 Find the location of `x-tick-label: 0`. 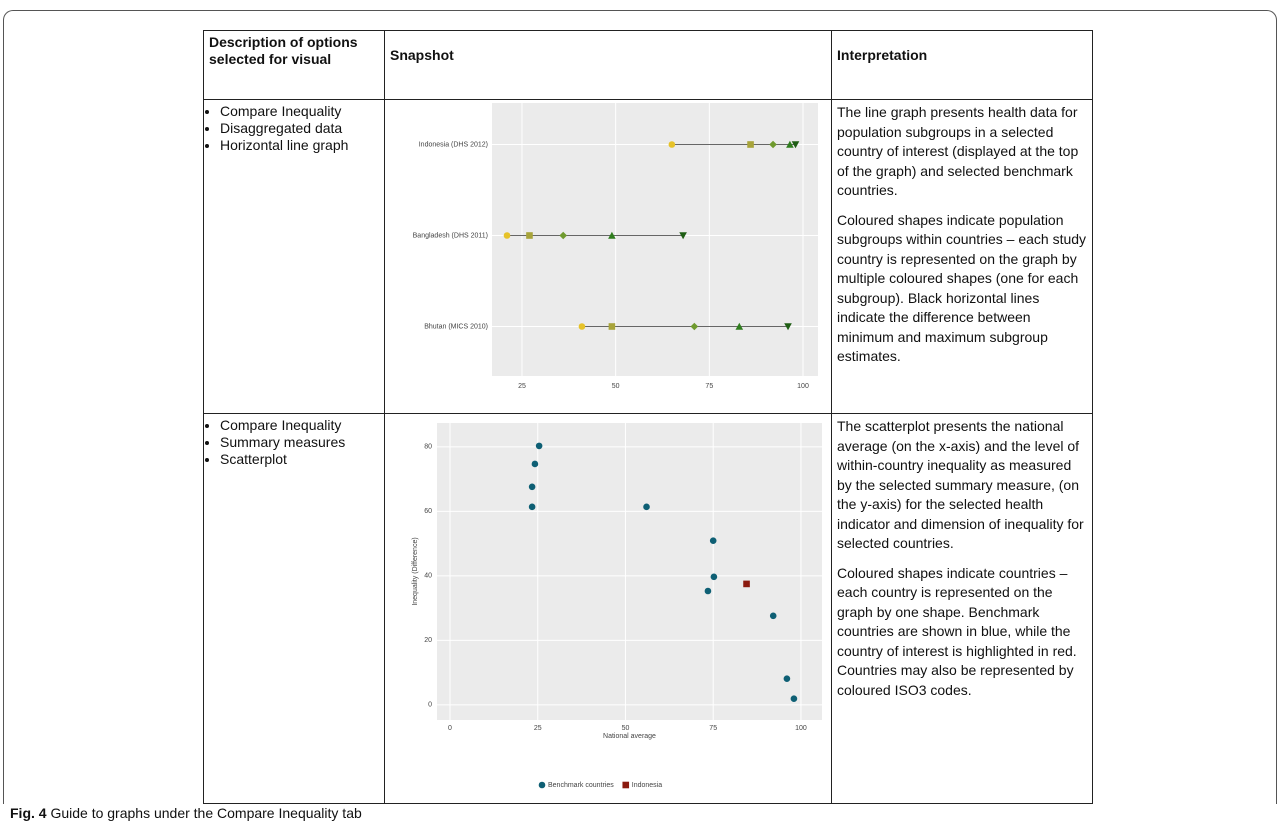

x-tick-label: 0 is located at coordinates (450, 728).